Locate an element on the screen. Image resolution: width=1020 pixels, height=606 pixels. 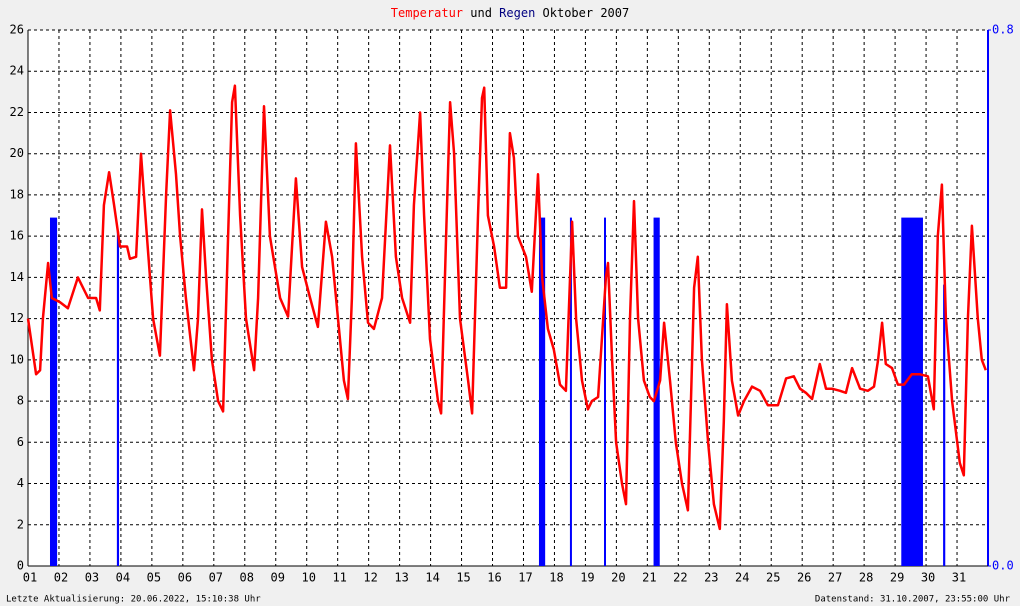
x-tick-label: 28 is located at coordinates (866, 578).